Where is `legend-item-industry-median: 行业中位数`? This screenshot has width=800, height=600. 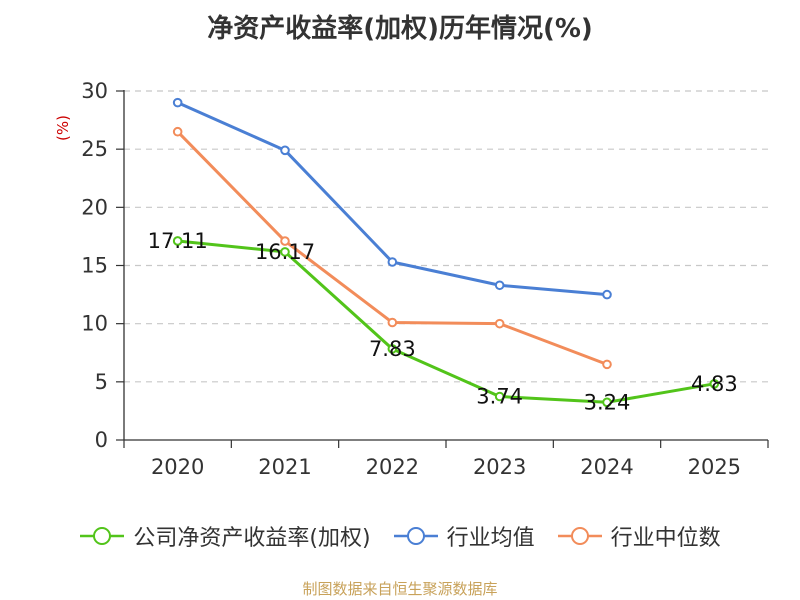 legend-item-industry-median: 行业中位数 is located at coordinates (639, 536).